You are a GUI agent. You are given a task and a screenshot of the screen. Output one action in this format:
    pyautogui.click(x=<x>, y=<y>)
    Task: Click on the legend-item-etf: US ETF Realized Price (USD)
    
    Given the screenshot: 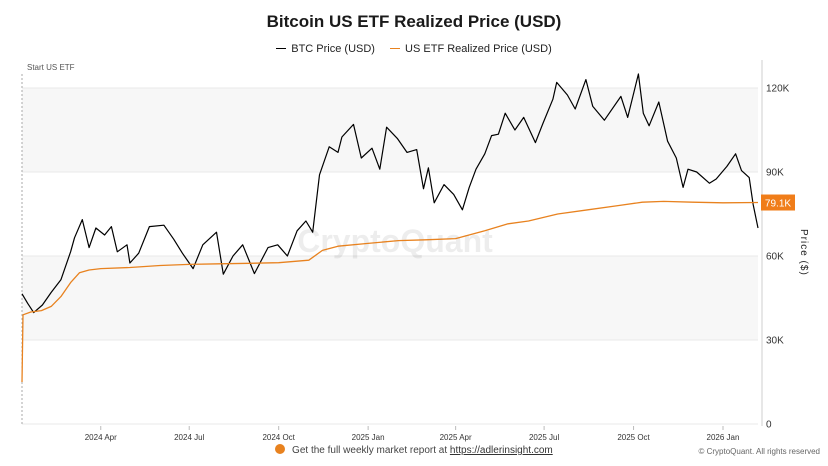 What is the action you would take?
    pyautogui.click(x=471, y=49)
    